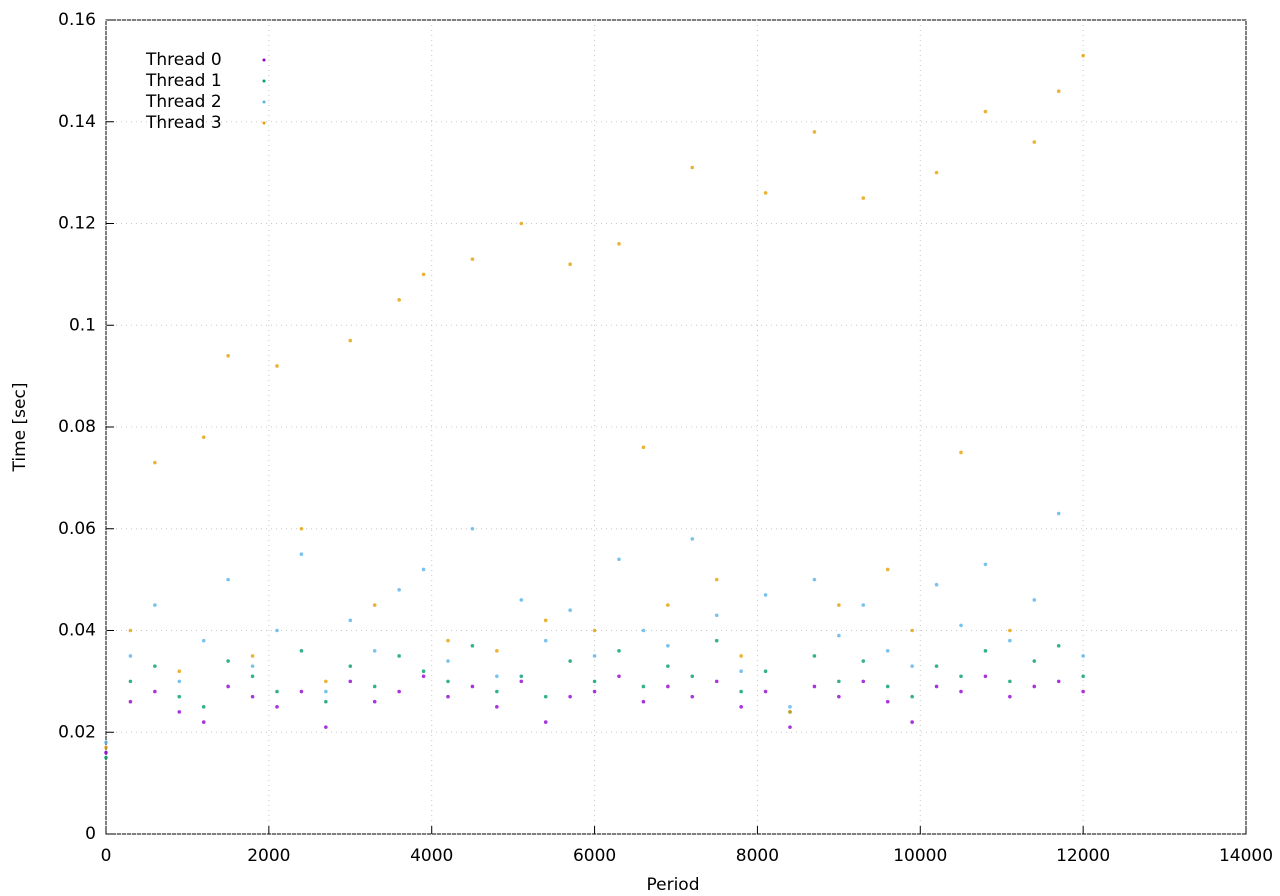 This screenshot has height=896, width=1280. Describe the element at coordinates (82, 325) in the screenshot. I see `y-tick-label: 0.1` at that location.